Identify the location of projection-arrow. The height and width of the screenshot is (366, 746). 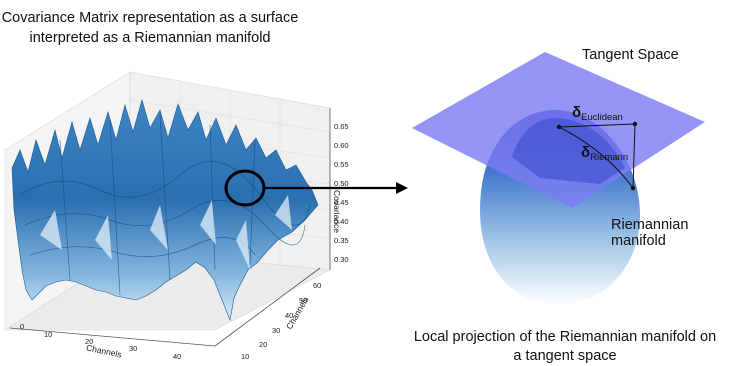
(336, 188).